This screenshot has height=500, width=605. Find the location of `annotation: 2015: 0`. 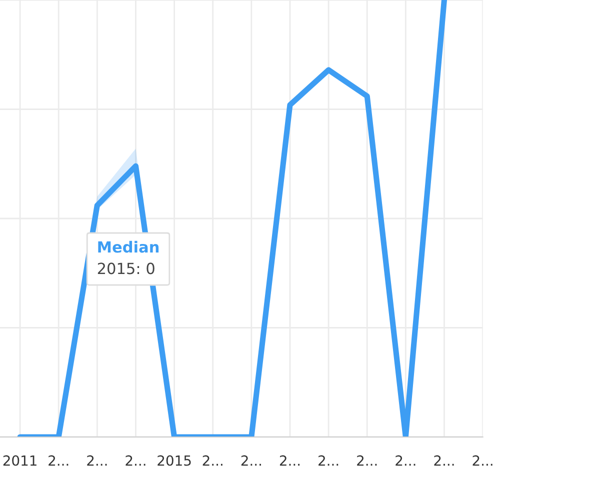

annotation: 2015: 0 is located at coordinates (126, 268).